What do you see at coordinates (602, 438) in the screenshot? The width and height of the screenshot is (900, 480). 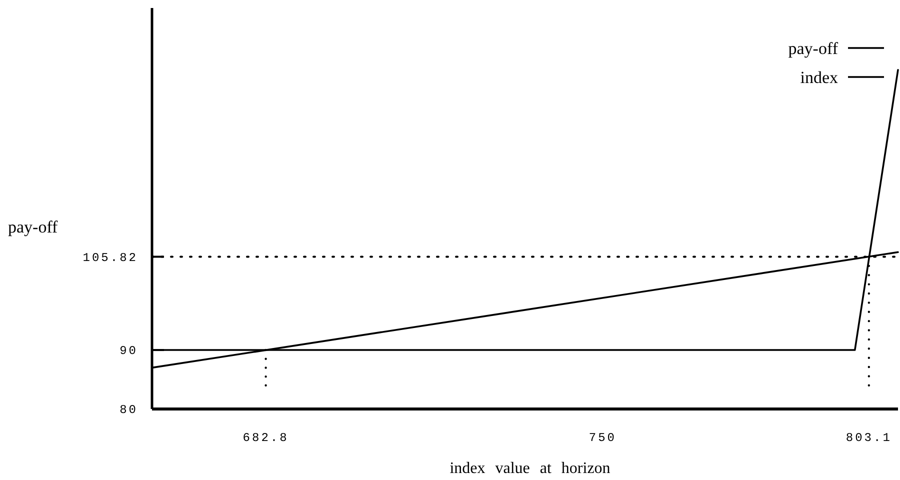 I see `x-tick-label: 750` at bounding box center [602, 438].